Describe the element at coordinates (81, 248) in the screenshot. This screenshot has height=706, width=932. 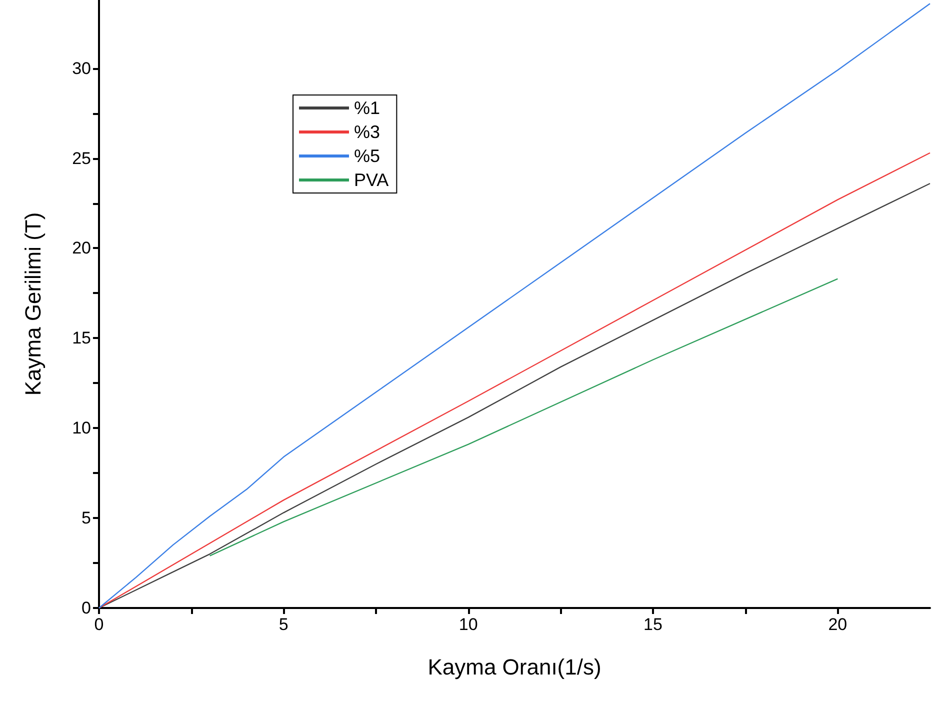
I see `y-tick-label: 20` at that location.